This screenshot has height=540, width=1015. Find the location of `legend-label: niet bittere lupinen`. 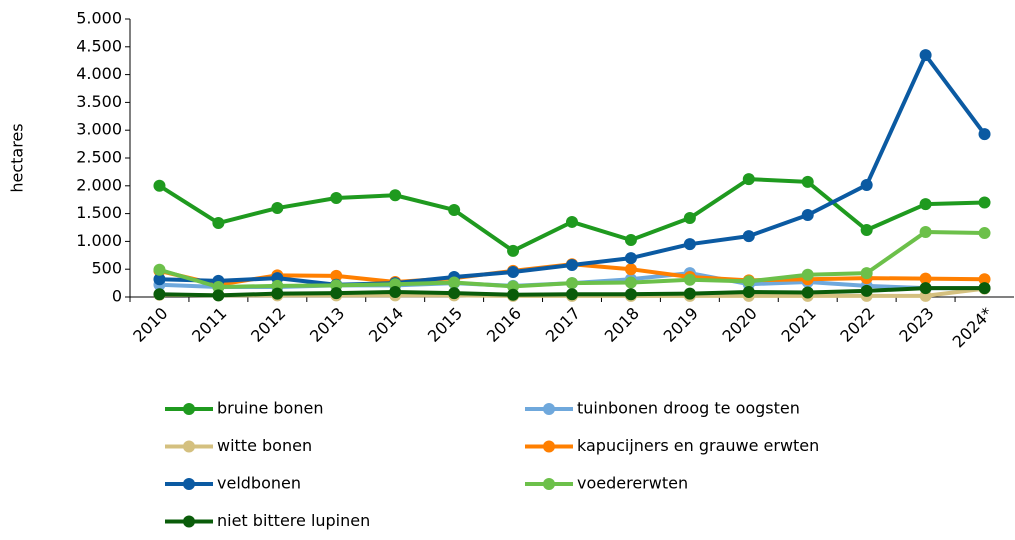

legend-label: niet bittere lupinen is located at coordinates (293, 520).